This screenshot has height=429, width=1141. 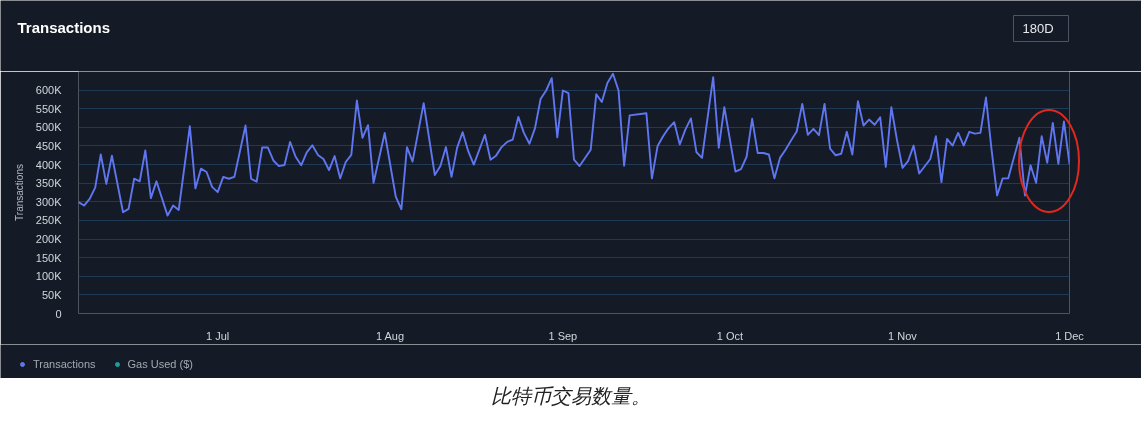 I want to click on y-tick-label: 600K, so click(x=49, y=90).